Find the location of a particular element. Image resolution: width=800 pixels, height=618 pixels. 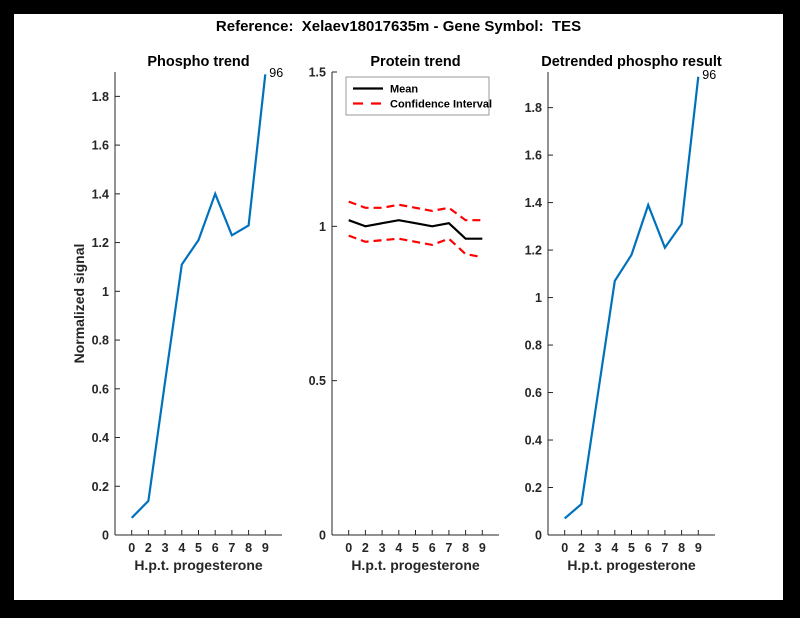

subplot-title: Phospho trend is located at coordinates (198, 62).